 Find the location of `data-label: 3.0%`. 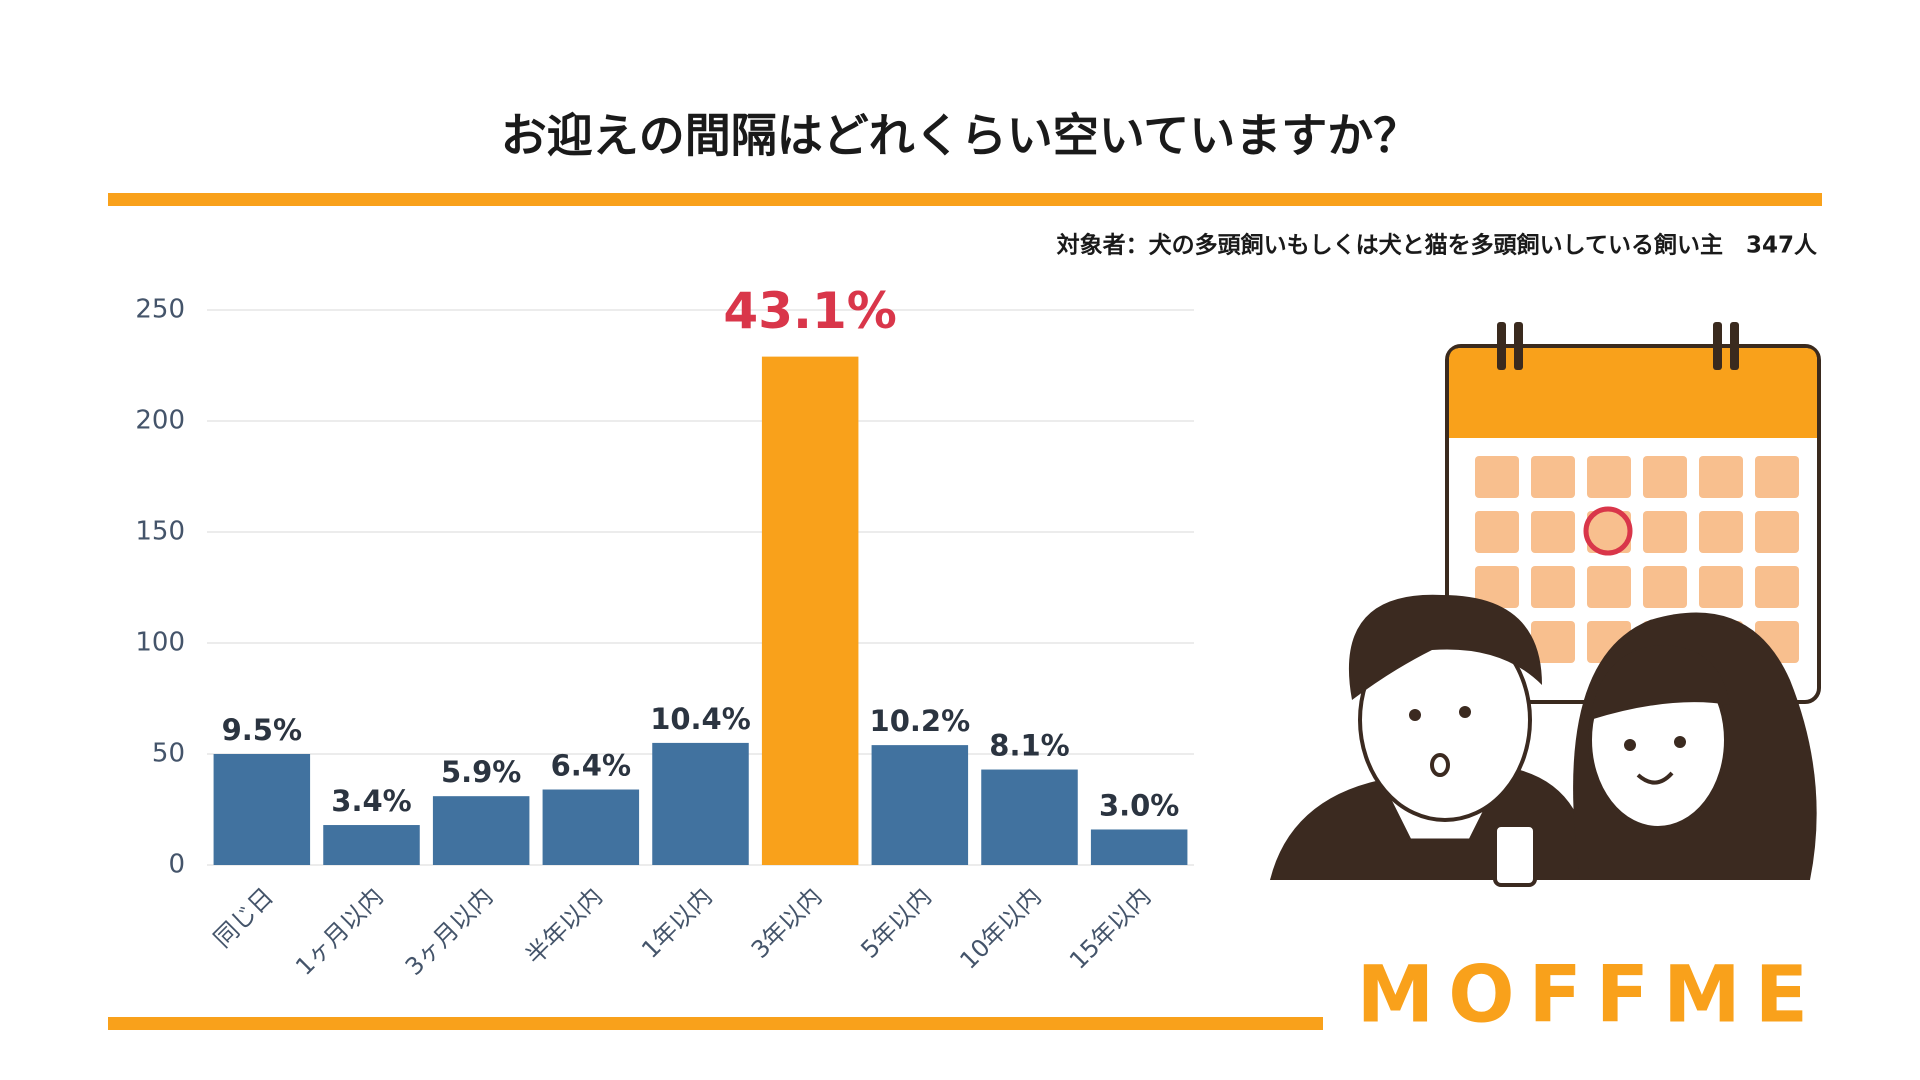

data-label: 3.0% is located at coordinates (1139, 805).